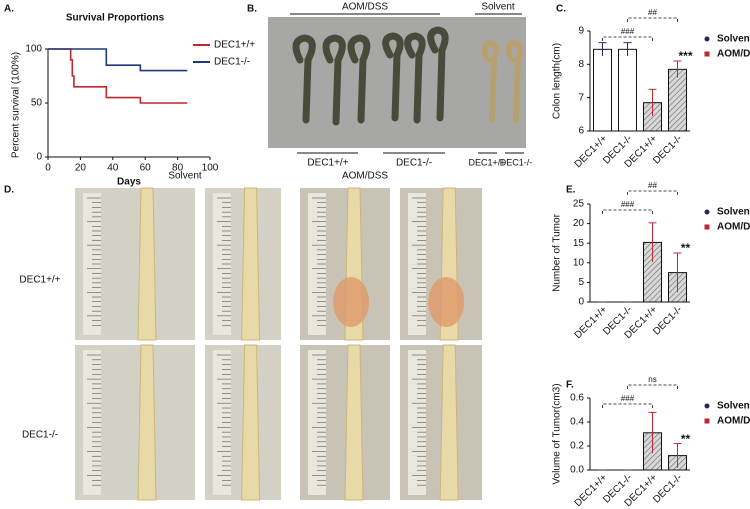 Image resolution: width=750 pixels, height=509 pixels. Describe the element at coordinates (557, 433) in the screenshot. I see `y-axis-label: Volume of Tumor(cm3)` at that location.